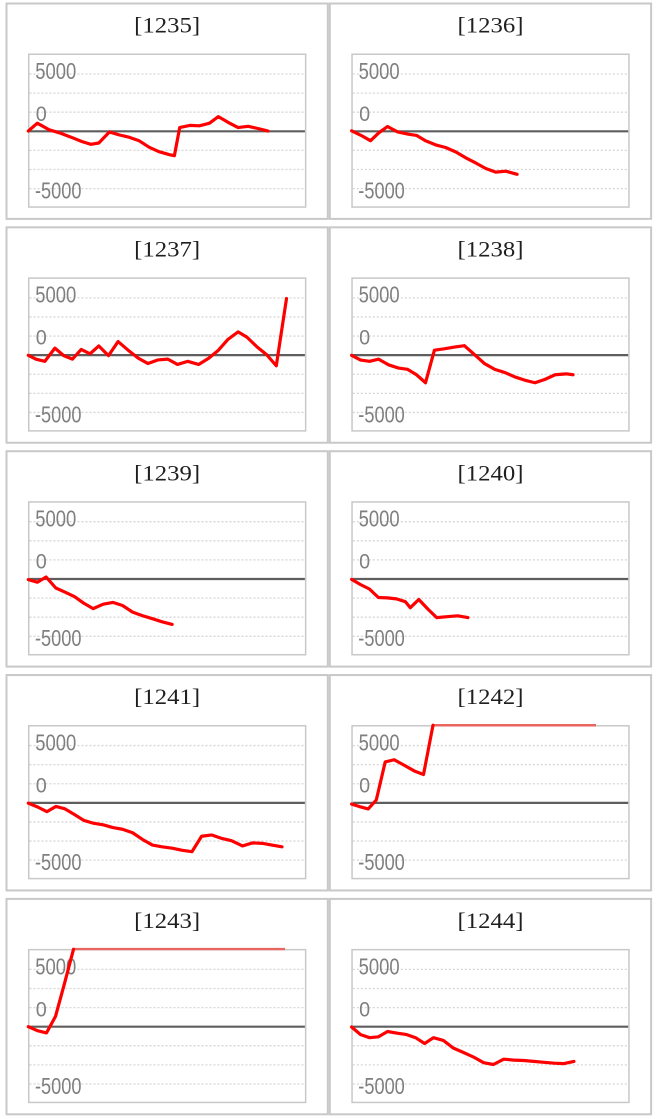 The image size is (660, 1119). I want to click on svg-text: [1239], so click(167, 472).